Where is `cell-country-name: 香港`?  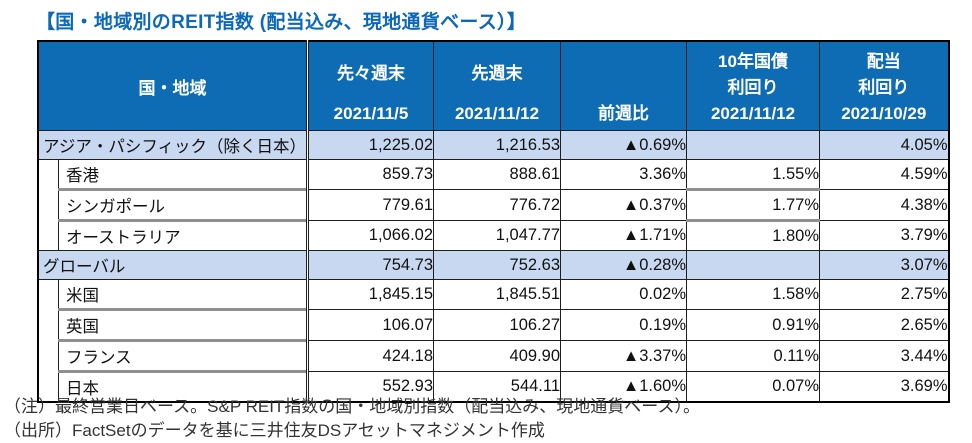
cell-country-name: 香港 is located at coordinates (183, 174).